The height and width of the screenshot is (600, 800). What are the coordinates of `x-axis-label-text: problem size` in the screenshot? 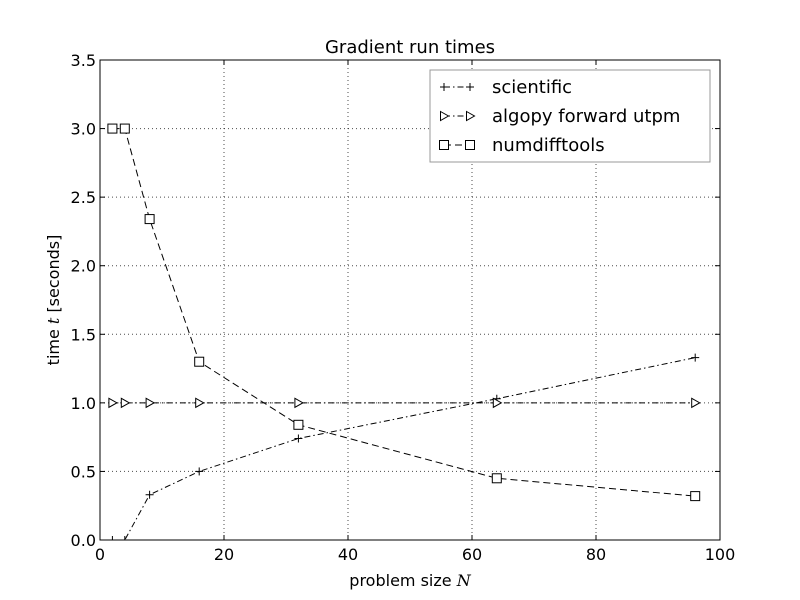 It's located at (402, 580).